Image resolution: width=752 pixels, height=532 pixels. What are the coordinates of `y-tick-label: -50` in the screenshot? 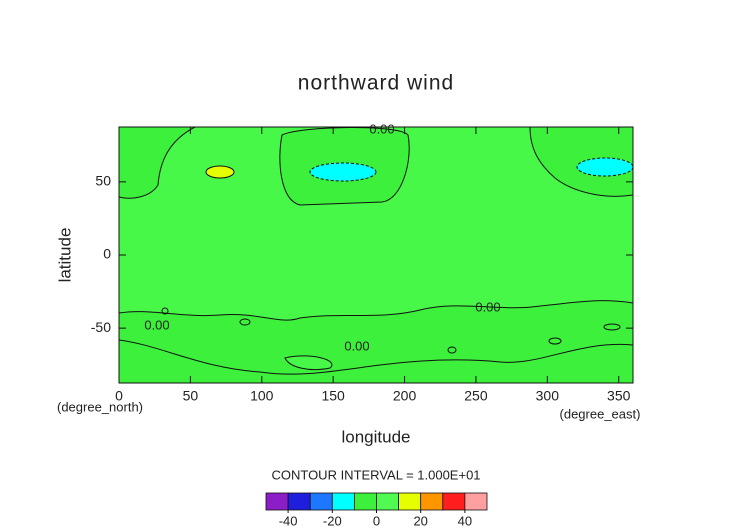 It's located at (101, 327).